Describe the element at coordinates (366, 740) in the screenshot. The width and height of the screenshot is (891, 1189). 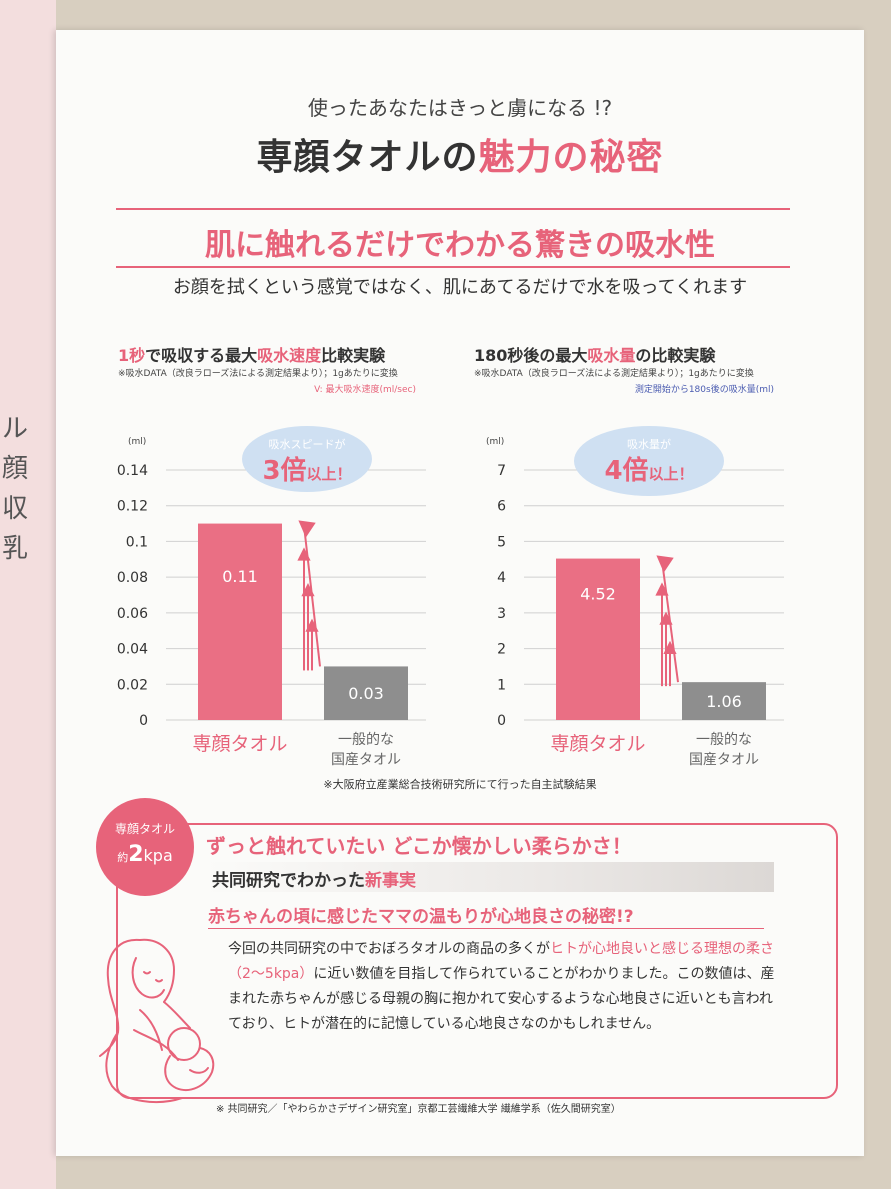
I see `left-category-label: 一般的な` at that location.